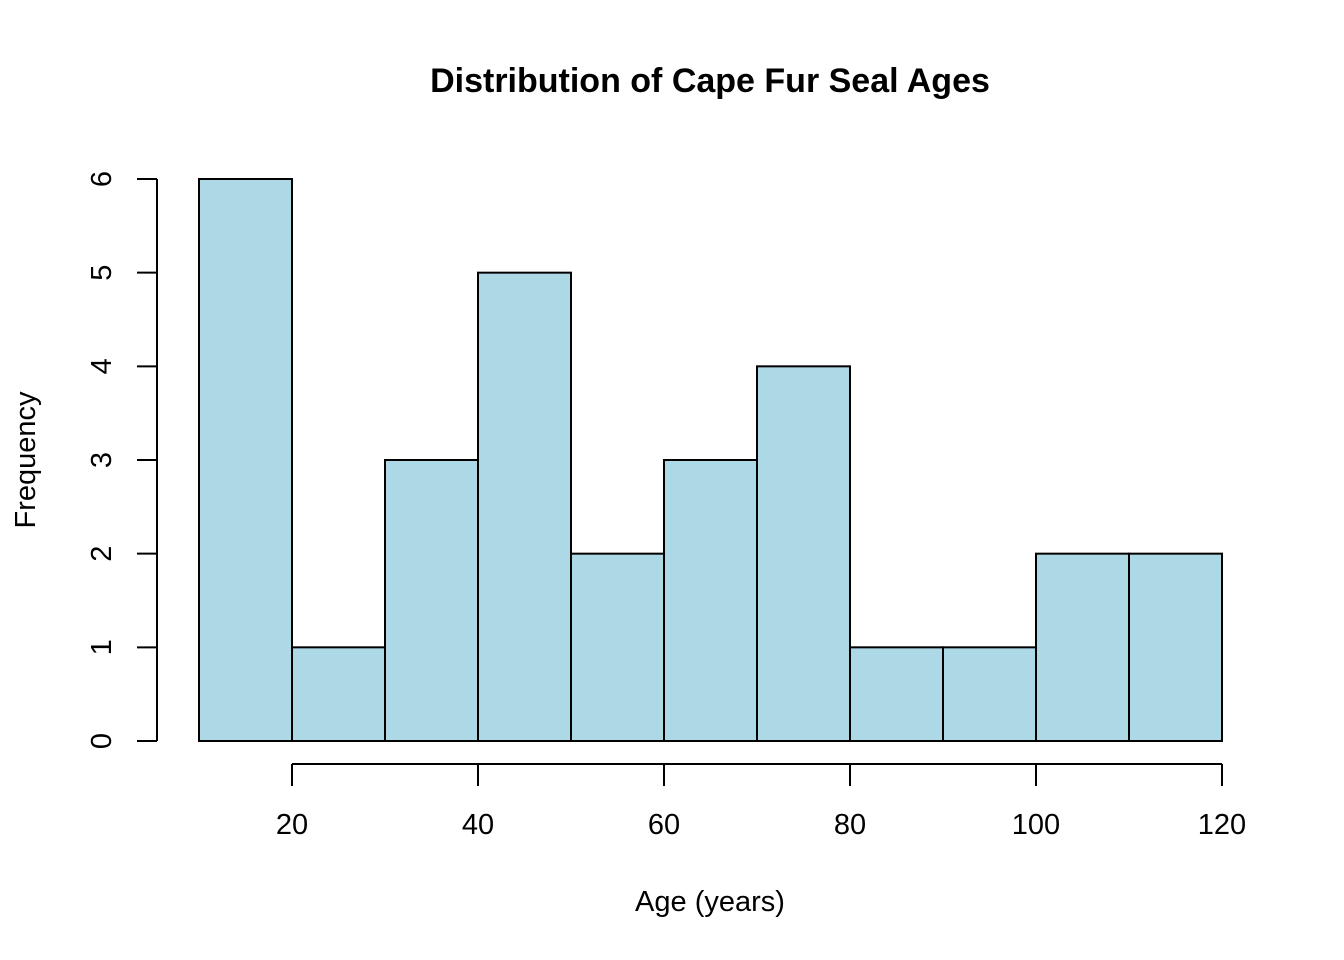 The image size is (1344, 960). What do you see at coordinates (1036, 825) in the screenshot?
I see `x-tick-label: 100` at bounding box center [1036, 825].